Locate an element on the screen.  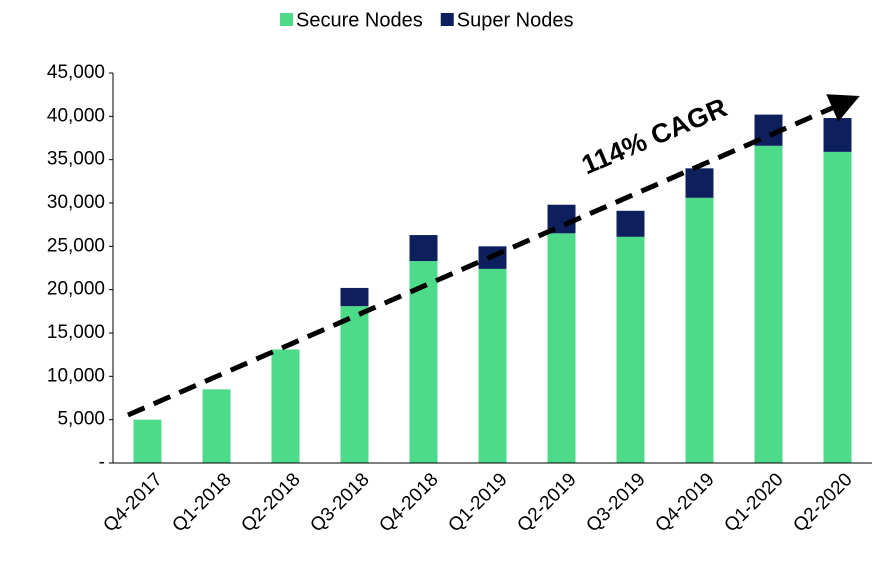
y-tick-label: 10,000 is located at coordinates (76, 375).